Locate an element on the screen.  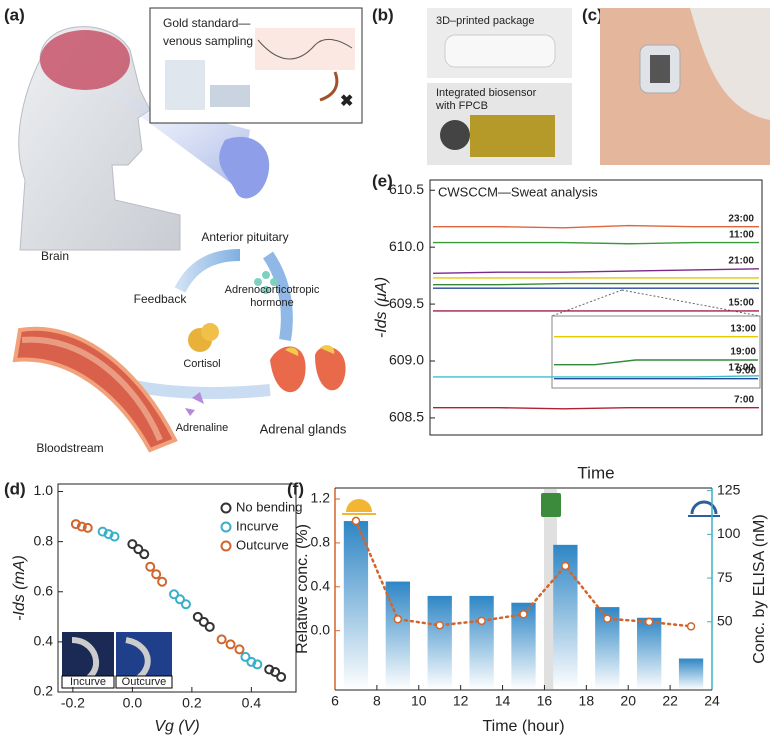
panel-label: (b) is located at coordinates (383, 14).